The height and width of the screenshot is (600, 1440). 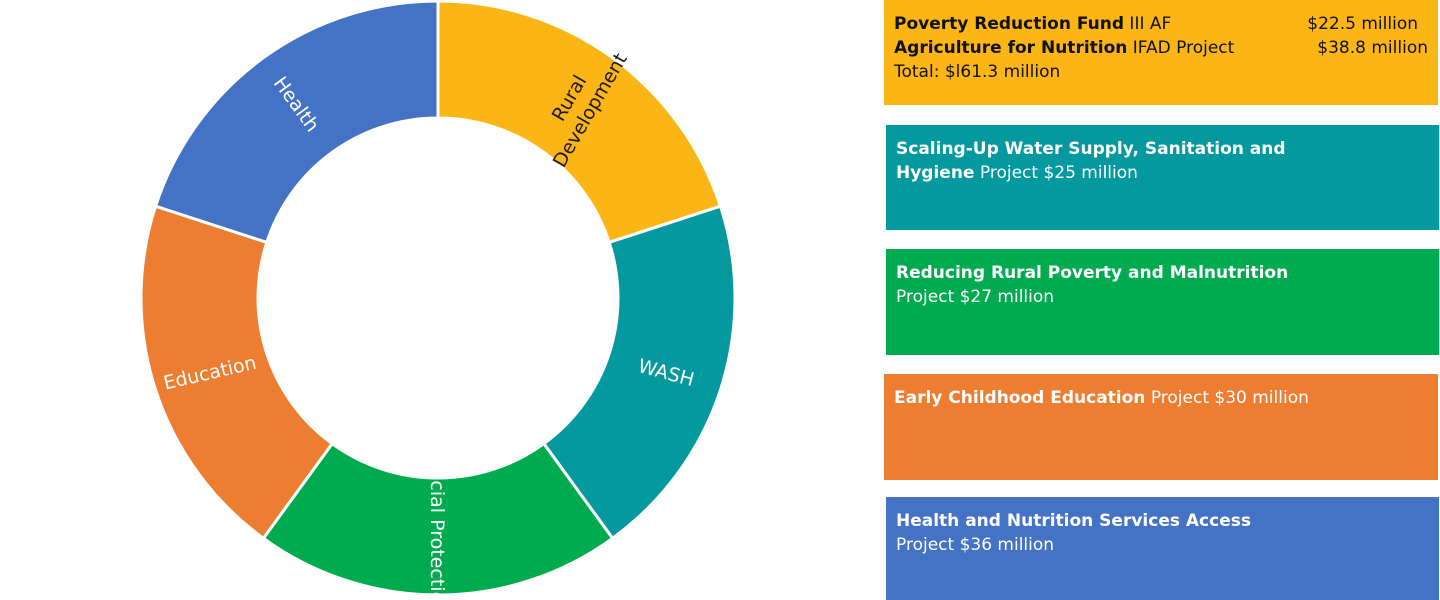 I want to click on poverty-reduction-fund-suffix: III AF, so click(x=1148, y=24).